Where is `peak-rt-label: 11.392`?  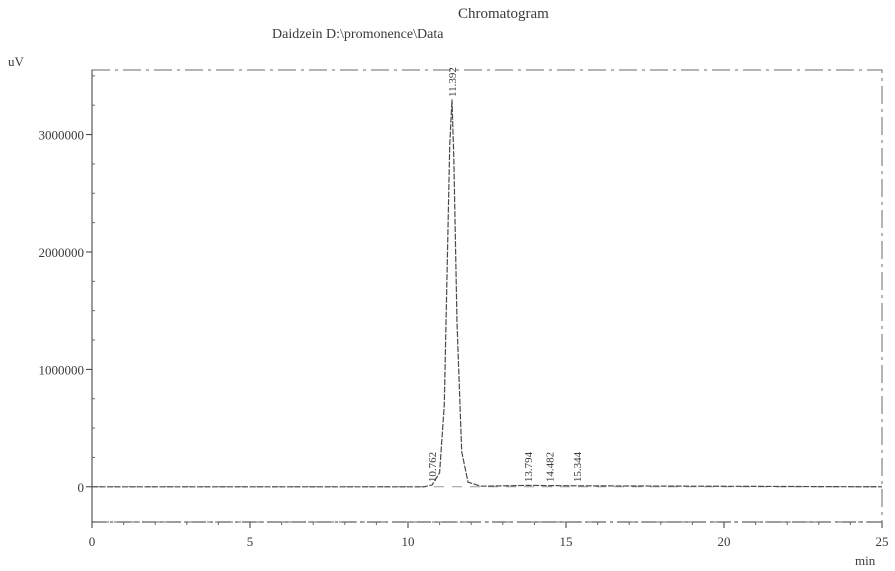
peak-rt-label: 11.392 is located at coordinates (453, 82).